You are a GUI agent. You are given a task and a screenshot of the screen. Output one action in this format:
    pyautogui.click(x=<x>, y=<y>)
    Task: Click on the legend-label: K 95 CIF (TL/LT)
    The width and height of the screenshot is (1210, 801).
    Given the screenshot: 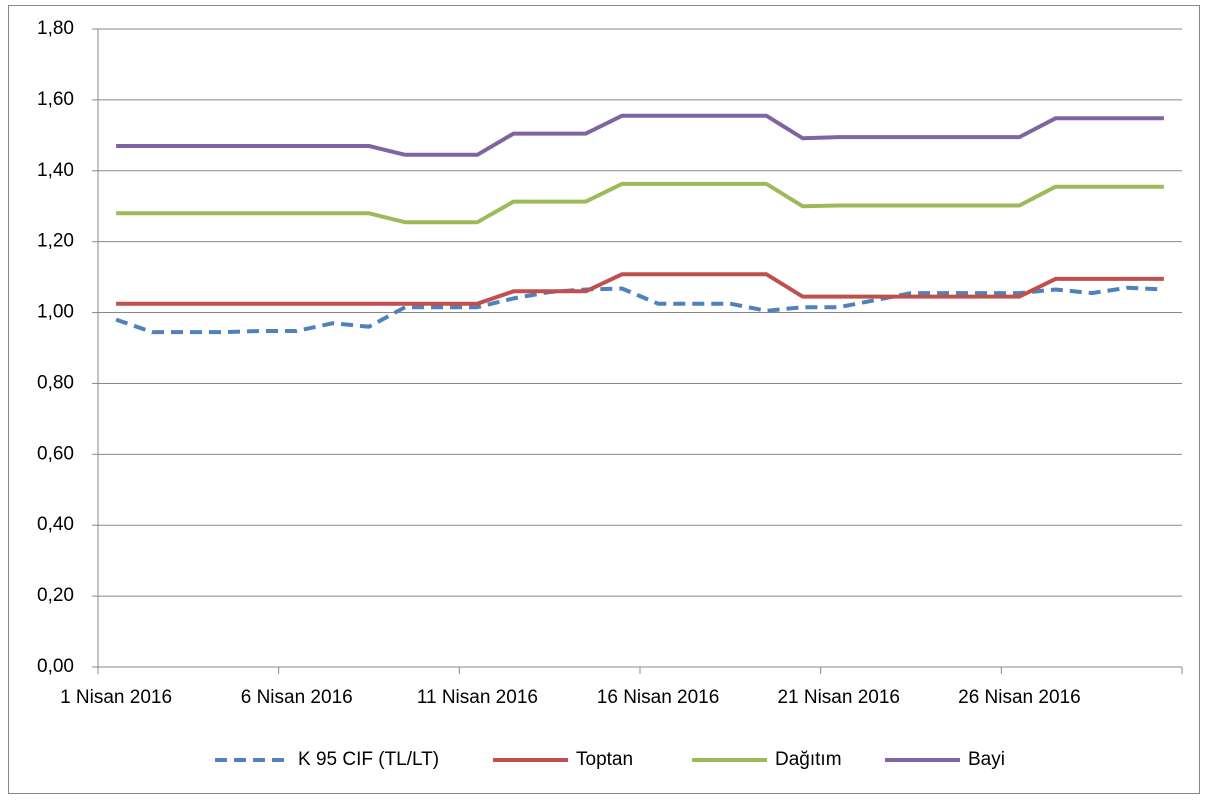 What is the action you would take?
    pyautogui.click(x=368, y=759)
    